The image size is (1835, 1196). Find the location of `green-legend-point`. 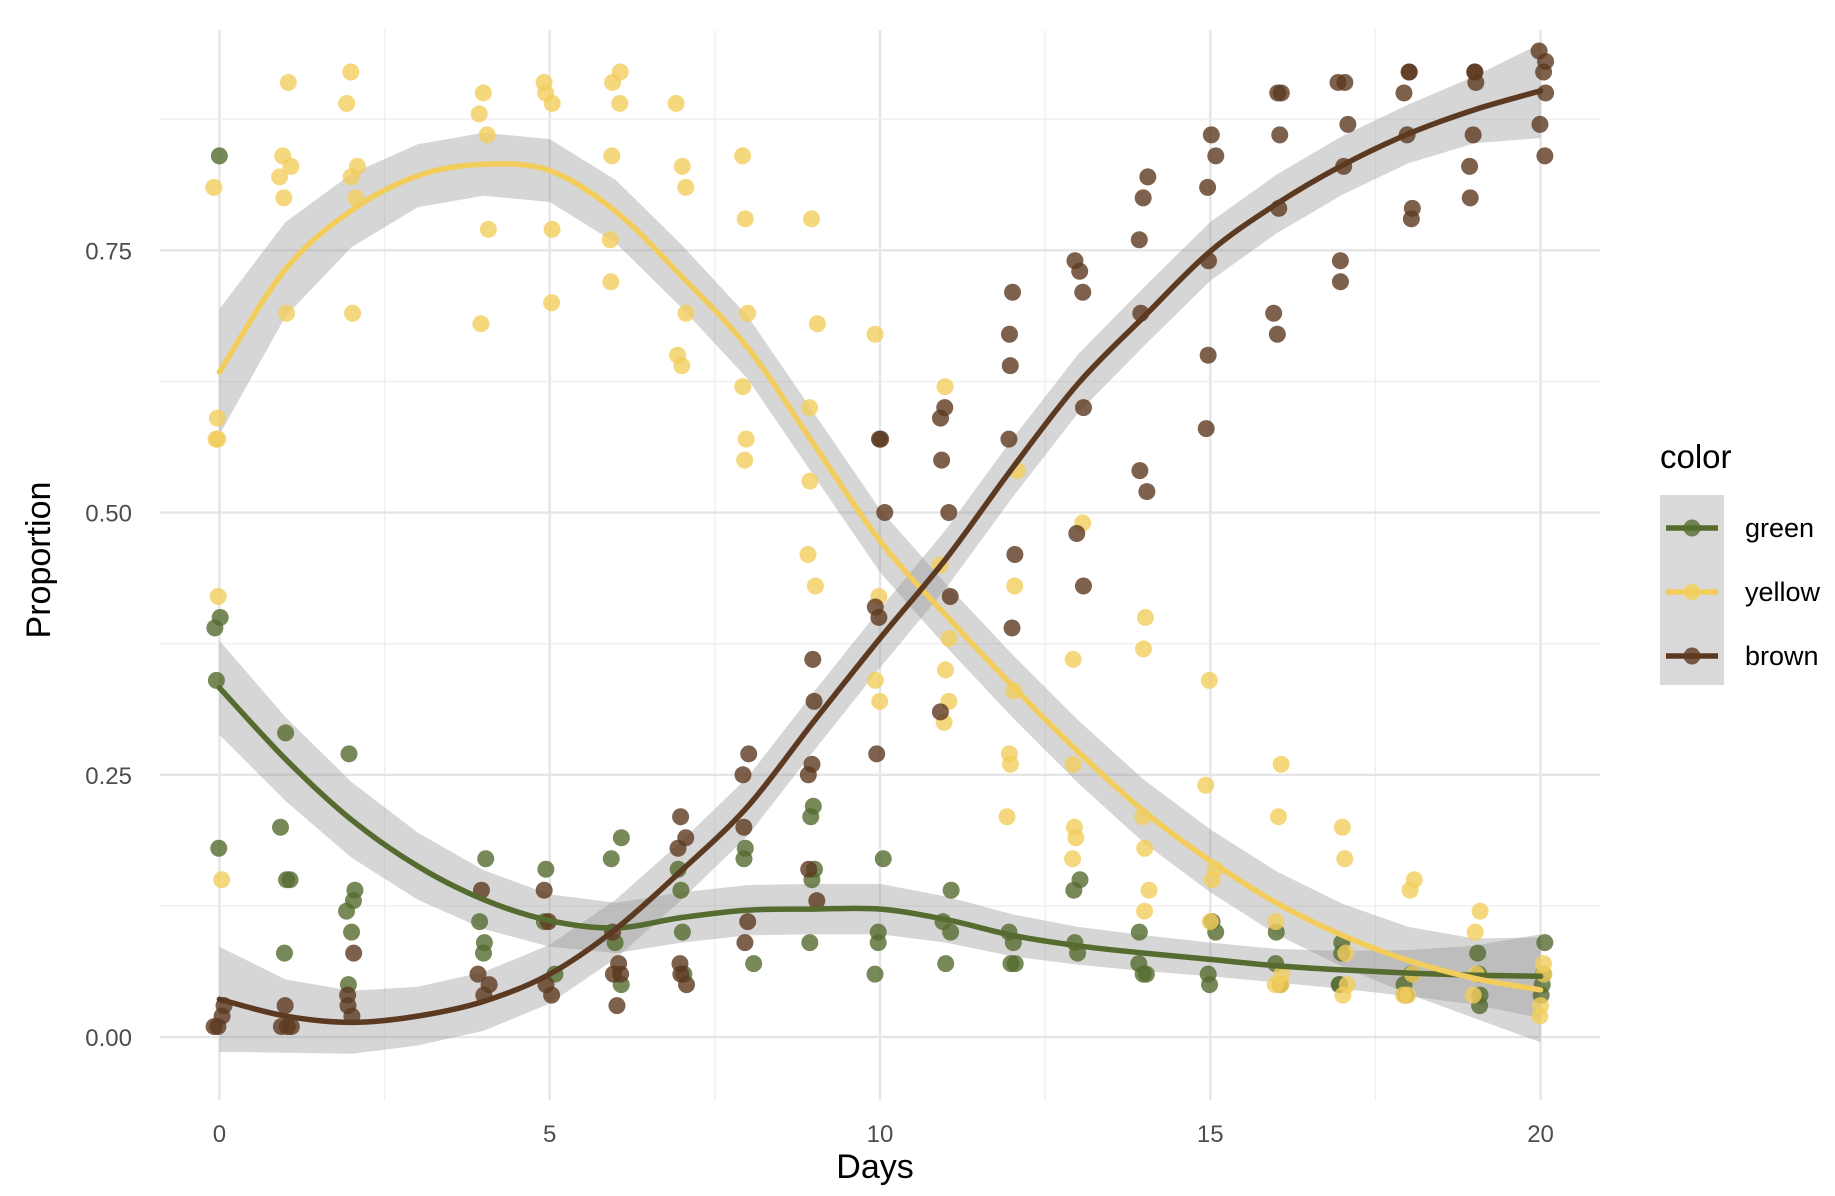

green-legend-point is located at coordinates (1692, 528).